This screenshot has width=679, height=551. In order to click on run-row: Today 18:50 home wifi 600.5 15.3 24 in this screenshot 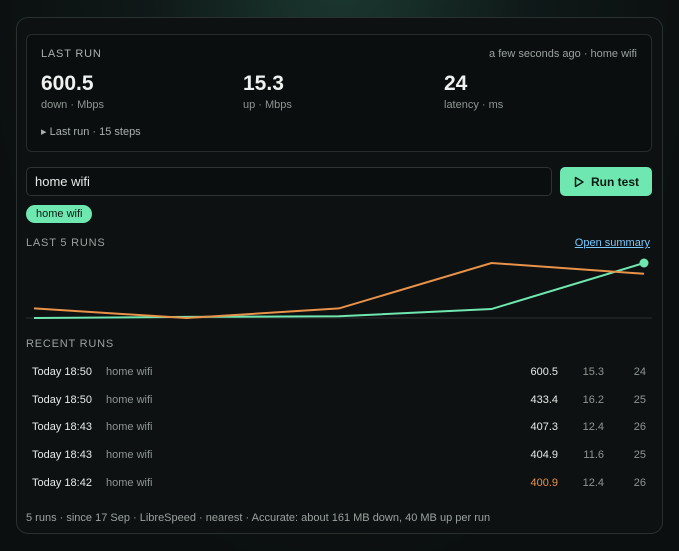, I will do `click(339, 372)`.